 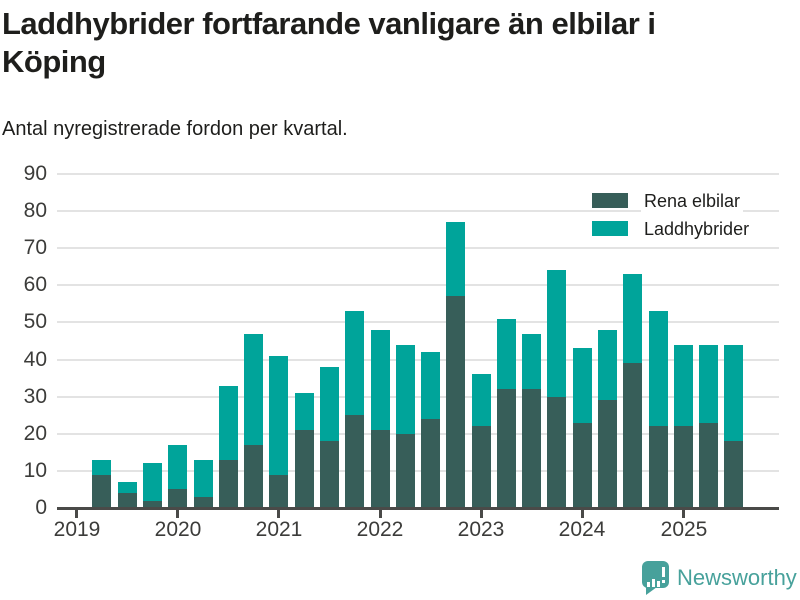 What do you see at coordinates (610, 228) in the screenshot?
I see `legend-swatch-laddhybrider` at bounding box center [610, 228].